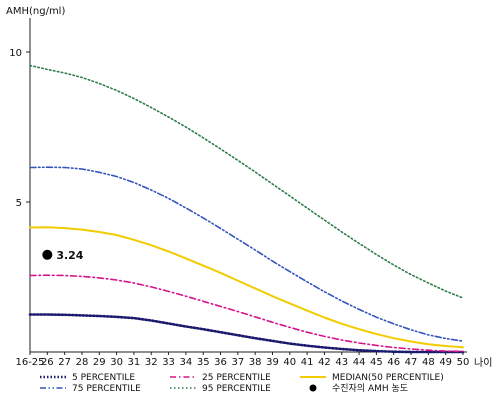 The height and width of the screenshot is (400, 500). What do you see at coordinates (29, 362) in the screenshot?
I see `x-tick-label: 16-25` at bounding box center [29, 362].